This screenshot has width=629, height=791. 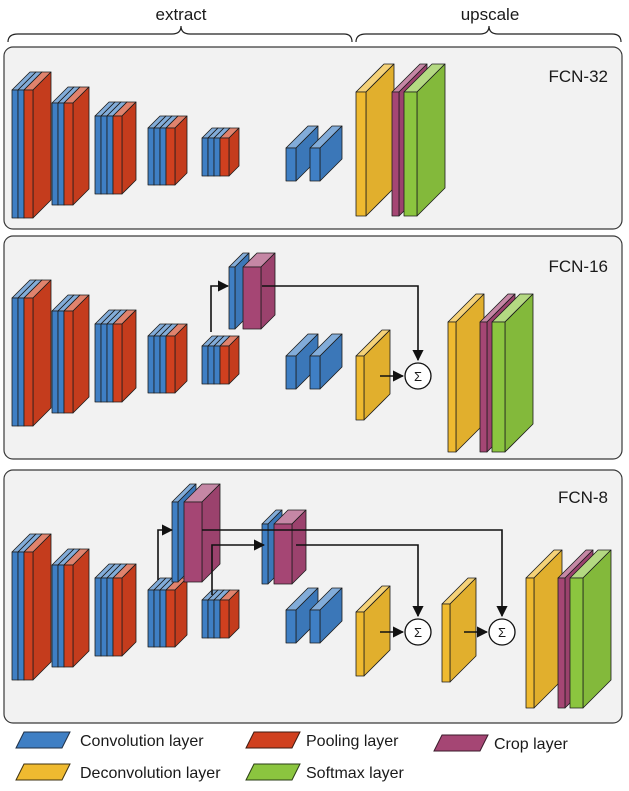 I want to click on extract-brace, so click(x=180, y=34).